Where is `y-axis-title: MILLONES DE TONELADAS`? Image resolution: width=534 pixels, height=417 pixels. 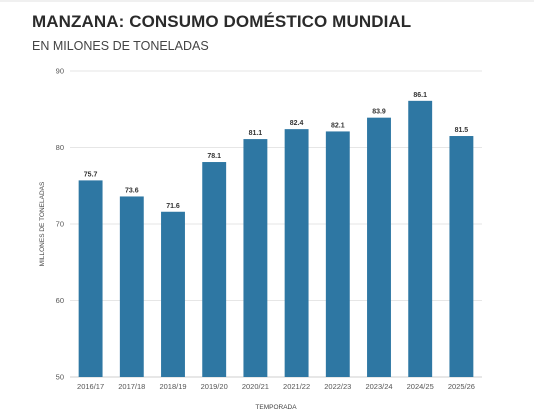
y-axis-title: MILLONES DE TONELADAS is located at coordinates (42, 223).